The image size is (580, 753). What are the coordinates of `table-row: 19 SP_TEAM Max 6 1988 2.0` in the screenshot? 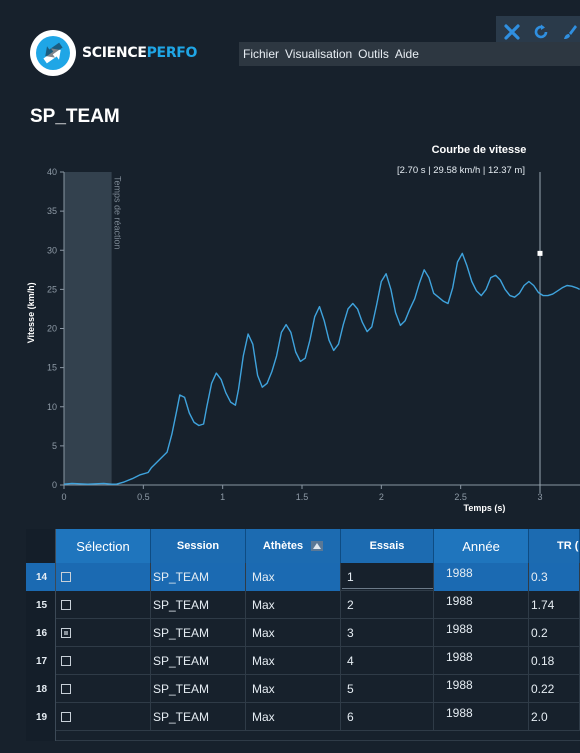 It's located at (303, 717).